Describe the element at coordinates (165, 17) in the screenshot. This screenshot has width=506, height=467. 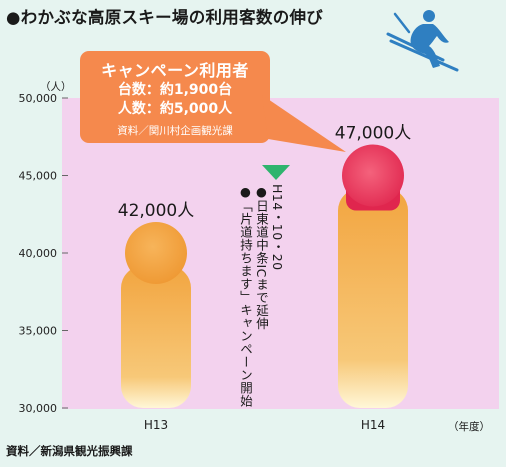
I see `chart-title: ●わかぶな高原スキー場の利用客数の伸び` at that location.